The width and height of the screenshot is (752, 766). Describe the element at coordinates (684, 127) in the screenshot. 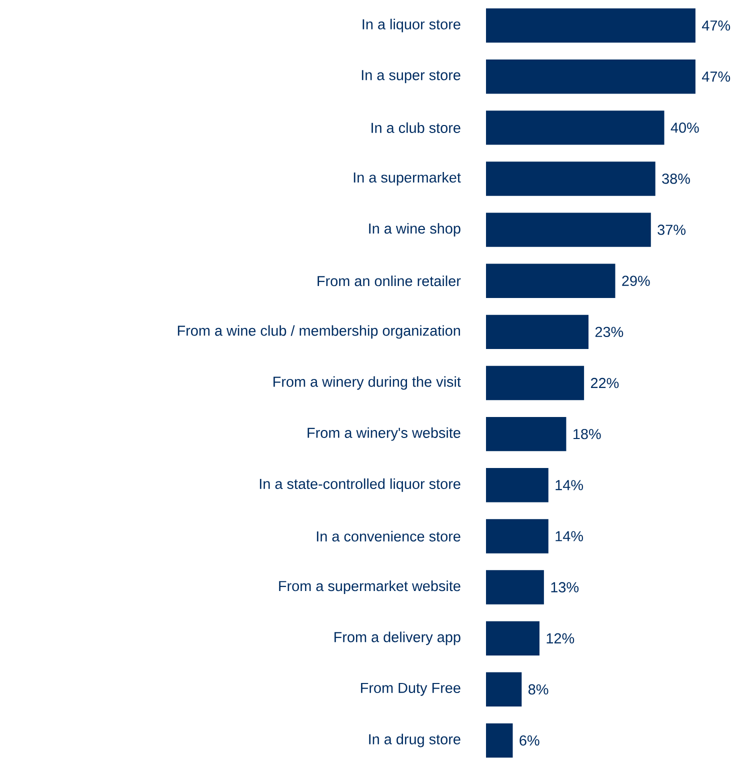

I see `data-label: 40%` at that location.